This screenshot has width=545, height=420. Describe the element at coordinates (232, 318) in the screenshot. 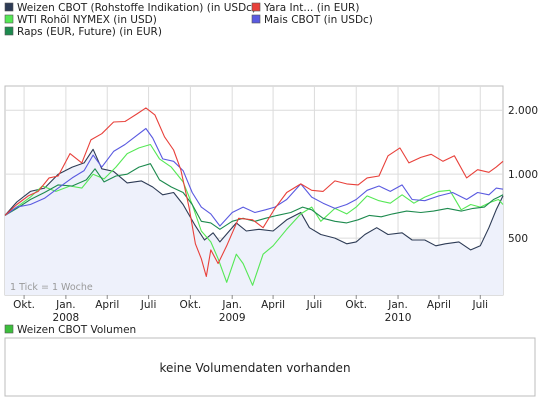

I see `x-year-label: 2009` at that location.